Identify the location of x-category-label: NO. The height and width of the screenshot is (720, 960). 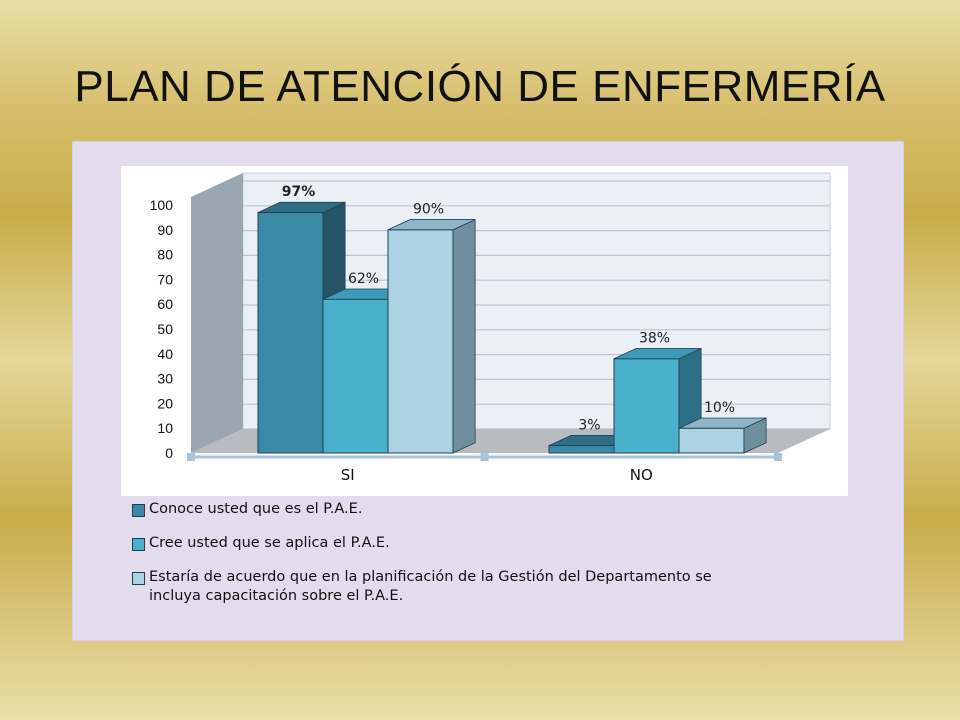
(641, 475).